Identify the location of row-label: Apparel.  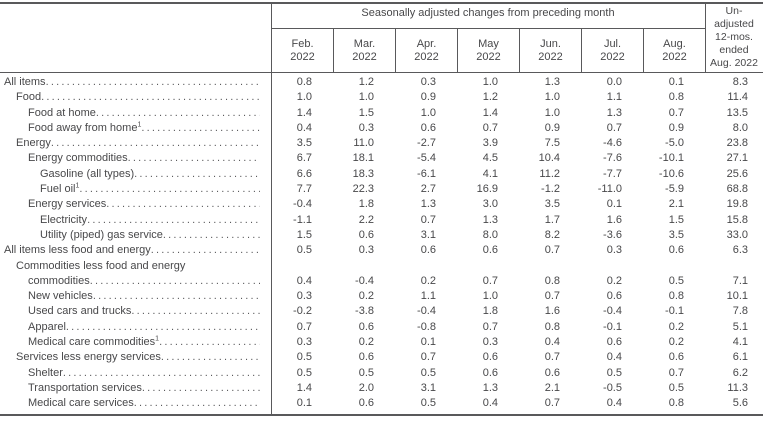
(47, 326).